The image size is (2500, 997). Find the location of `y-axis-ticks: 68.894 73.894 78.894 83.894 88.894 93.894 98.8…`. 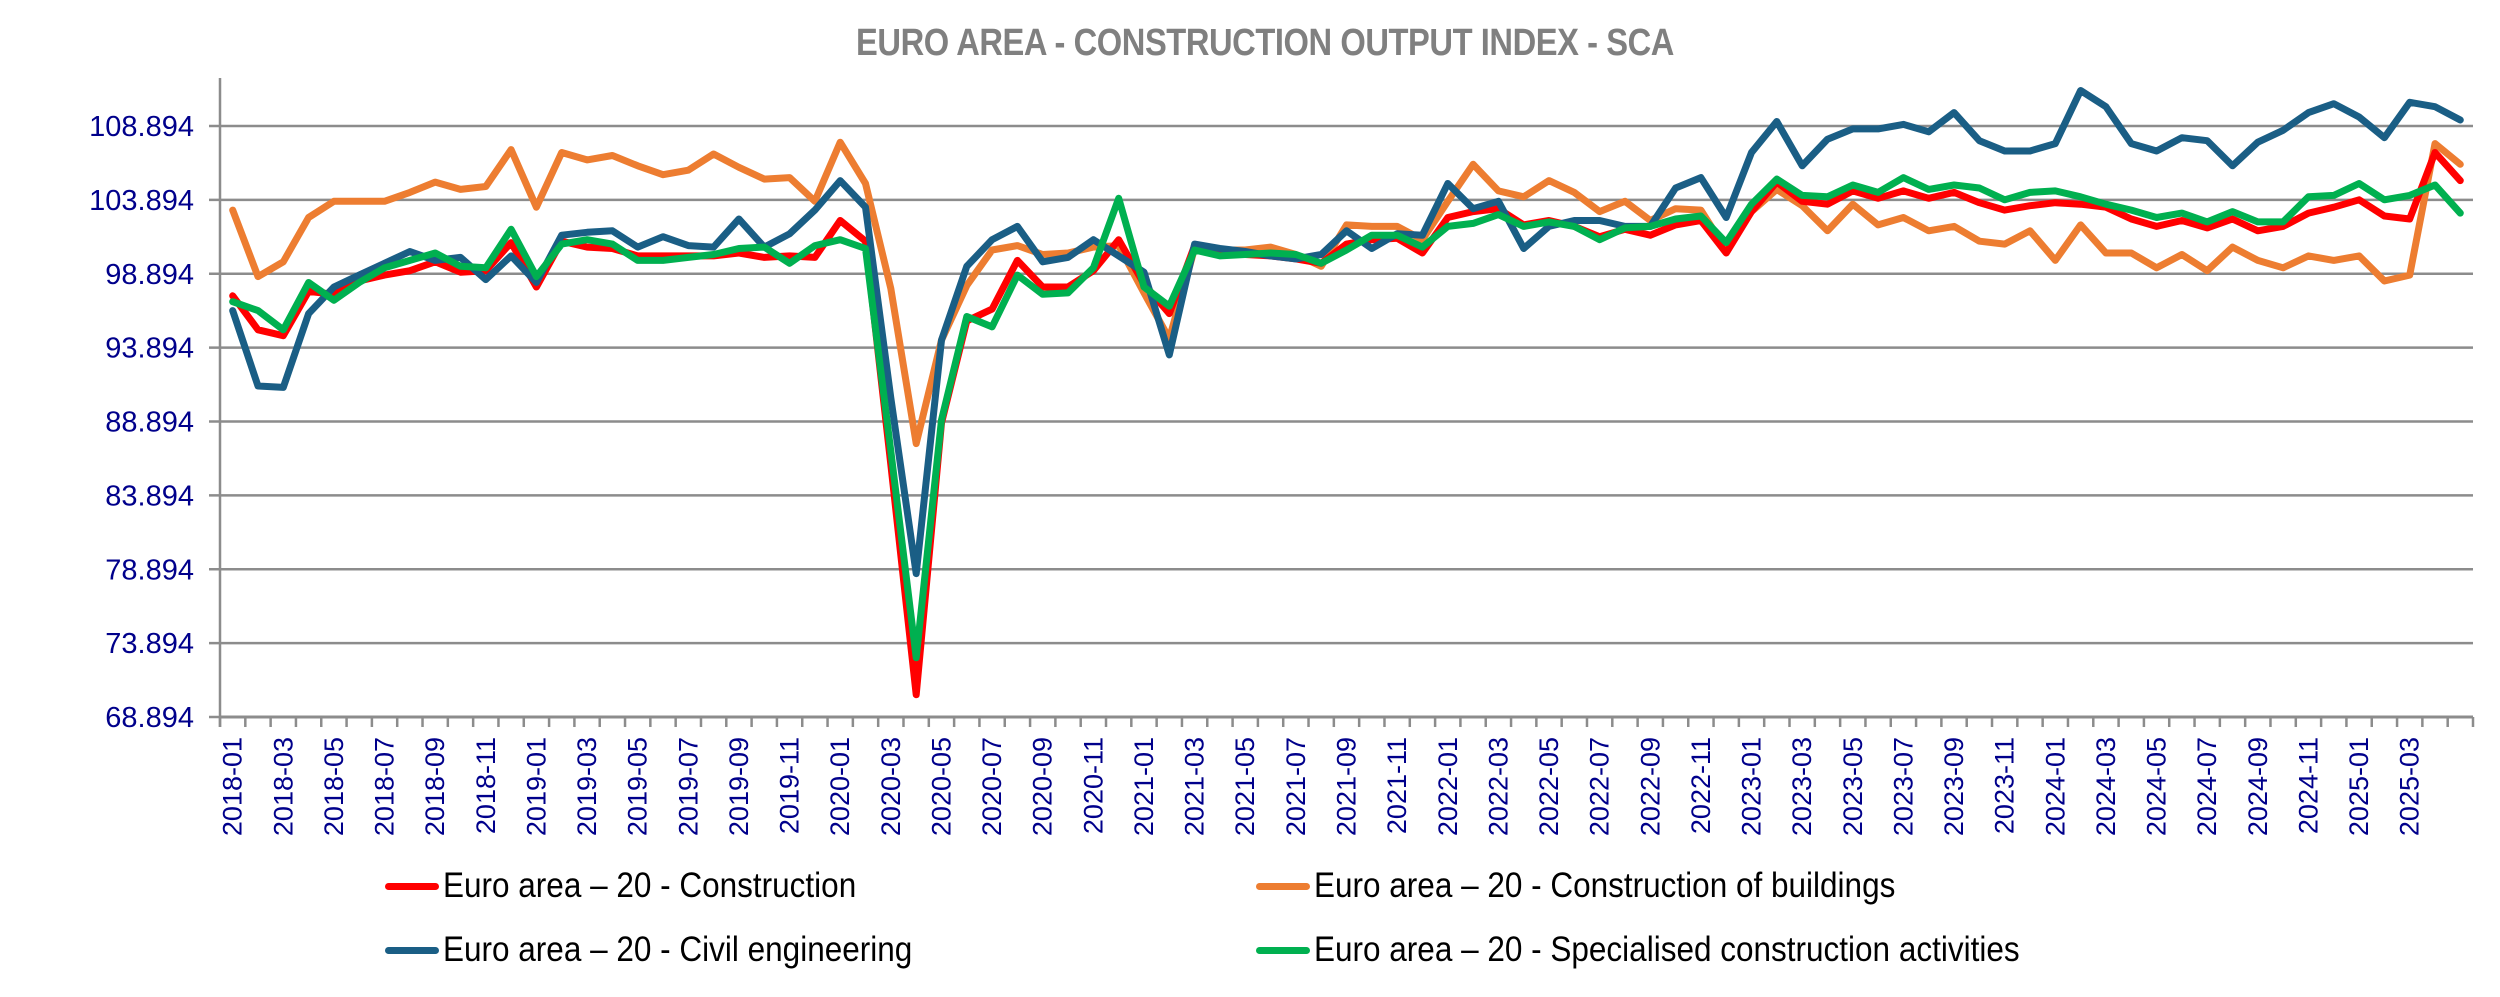

y-axis-ticks: 68.894 73.894 78.894 83.894 88.894 93.894 98.8… is located at coordinates (154, 422).